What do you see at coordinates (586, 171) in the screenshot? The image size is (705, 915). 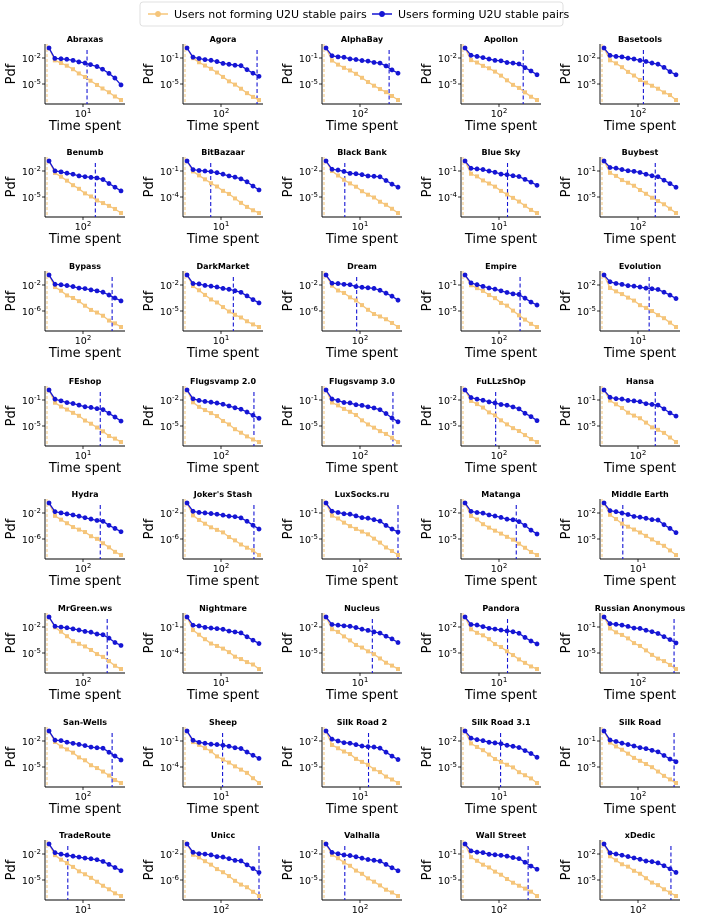 I see `y-tick-label: 10⁻¹` at bounding box center [586, 171].